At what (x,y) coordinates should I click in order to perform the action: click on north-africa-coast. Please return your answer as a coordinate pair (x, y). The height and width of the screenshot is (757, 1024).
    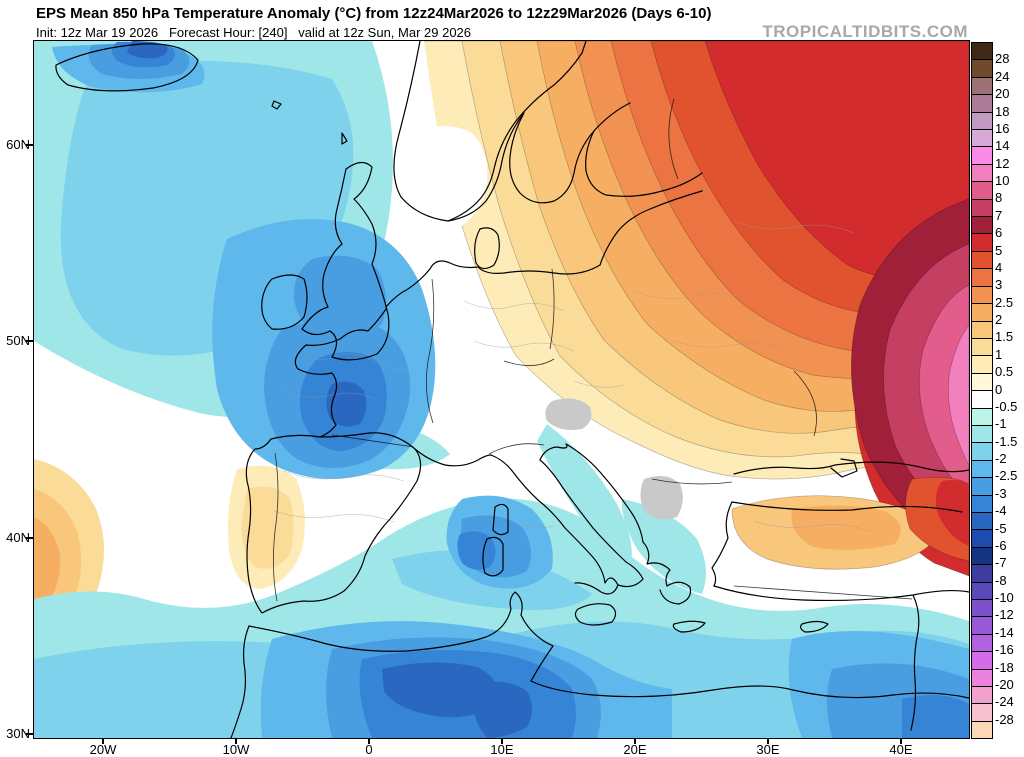
    Looking at the image, I should click on (608, 645).